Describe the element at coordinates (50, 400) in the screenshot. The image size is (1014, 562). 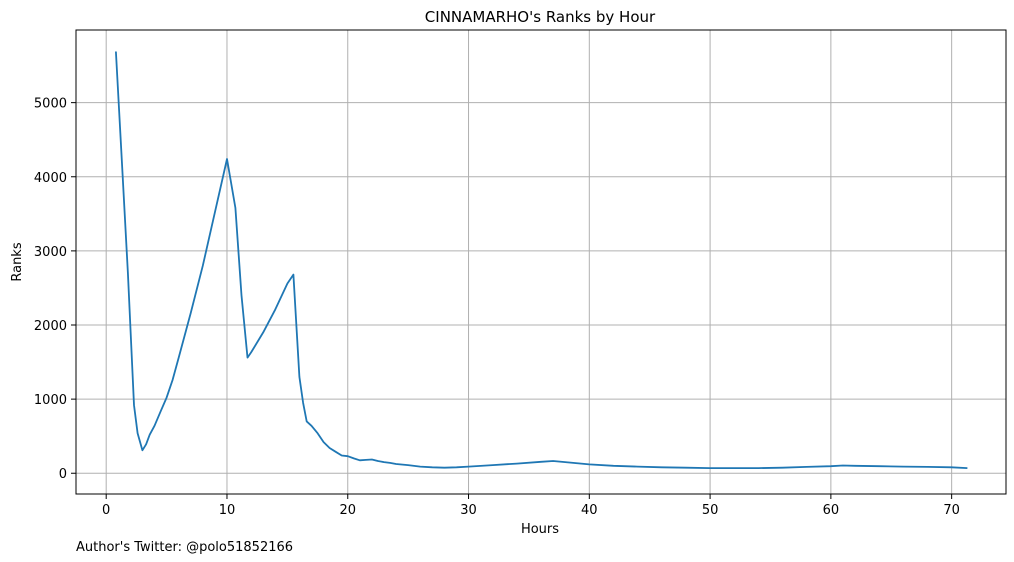
I see `y-tick-label: 1000` at that location.